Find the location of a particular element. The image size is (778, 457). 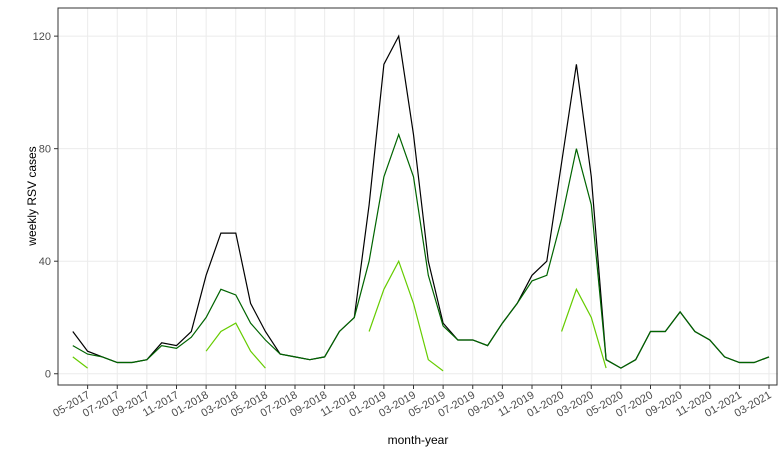

x-axis-title: month-year is located at coordinates (418, 440).